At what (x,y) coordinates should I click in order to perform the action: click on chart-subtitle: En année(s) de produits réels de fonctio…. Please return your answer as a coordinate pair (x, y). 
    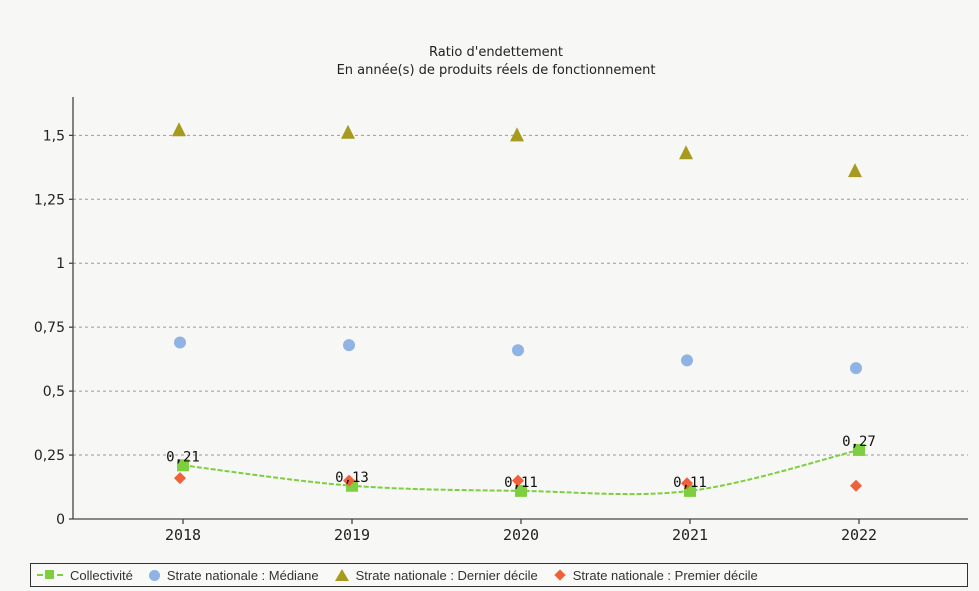
    Looking at the image, I should click on (496, 70).